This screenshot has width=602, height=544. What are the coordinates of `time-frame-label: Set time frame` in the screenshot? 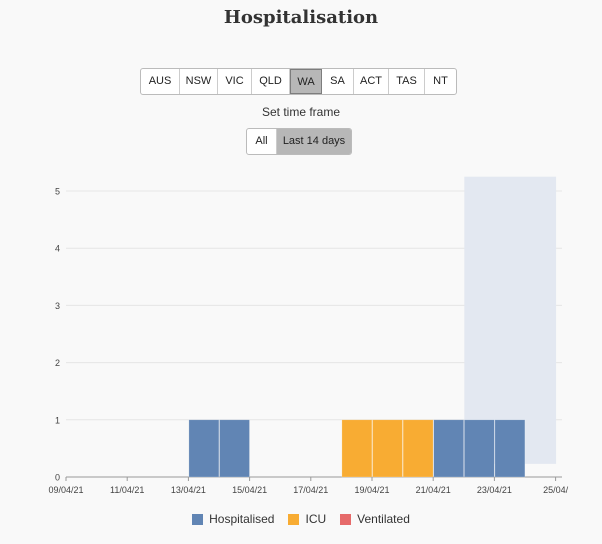 It's located at (301, 112).